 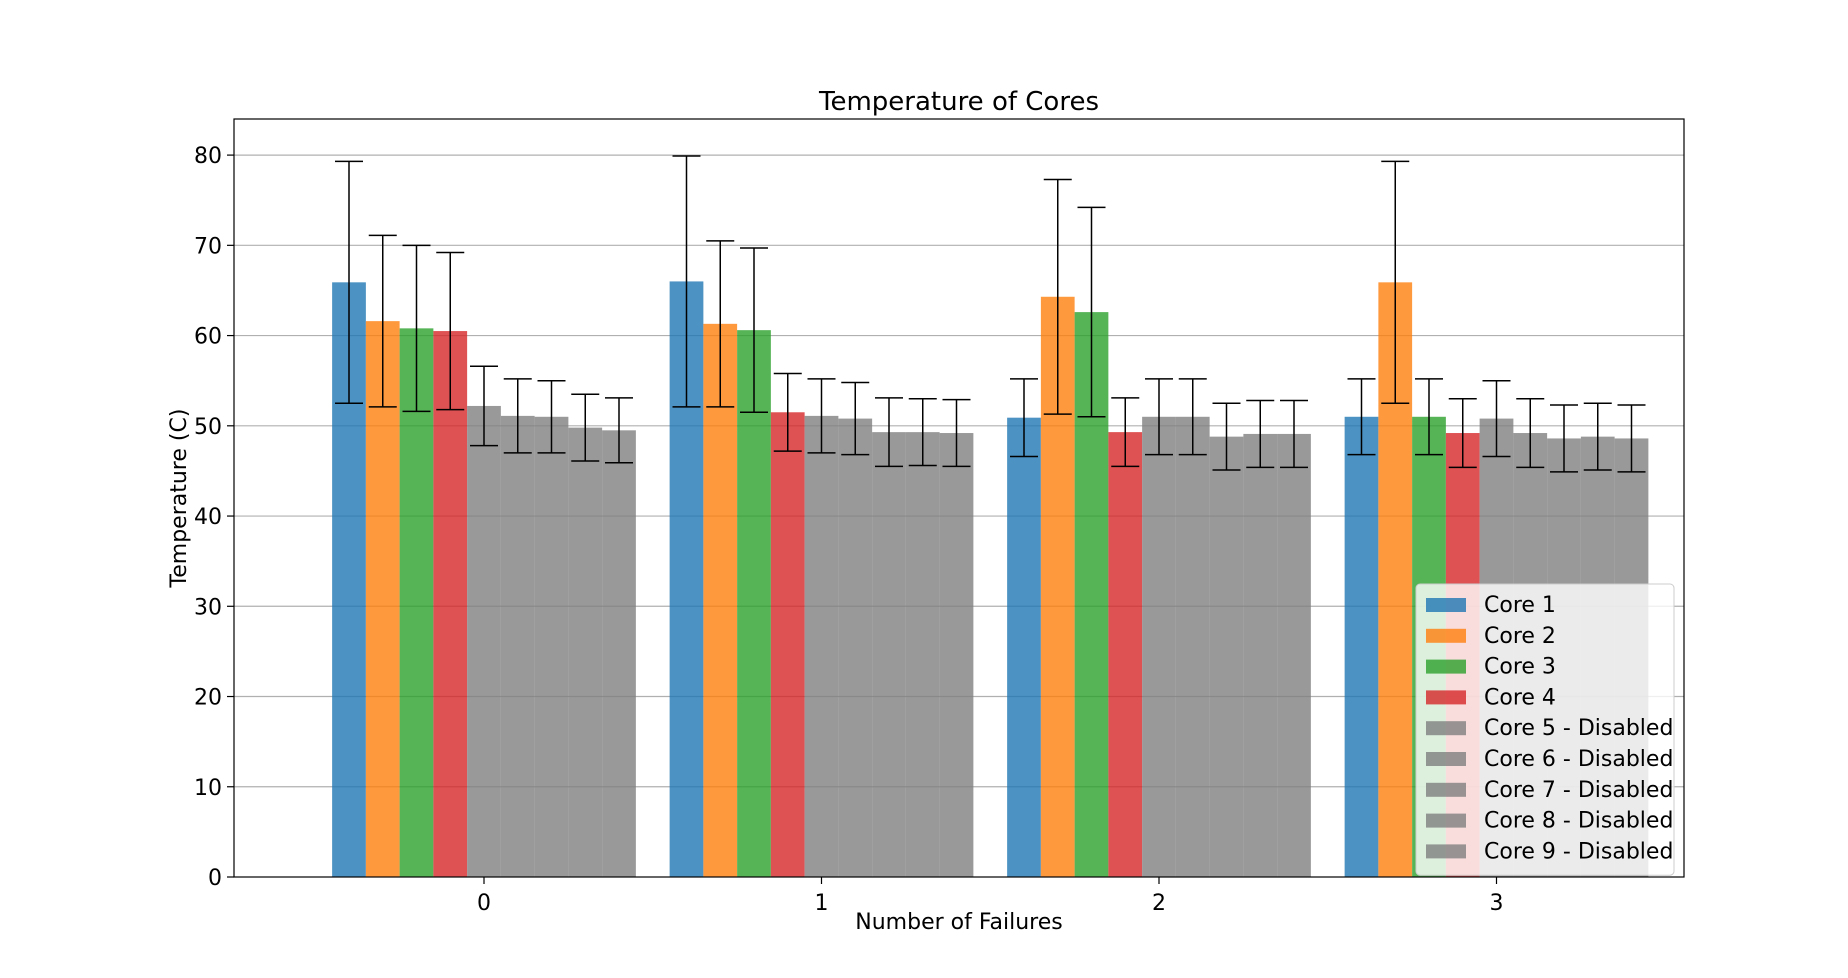 What do you see at coordinates (484, 903) in the screenshot?
I see `x-tick-label: 0` at bounding box center [484, 903].